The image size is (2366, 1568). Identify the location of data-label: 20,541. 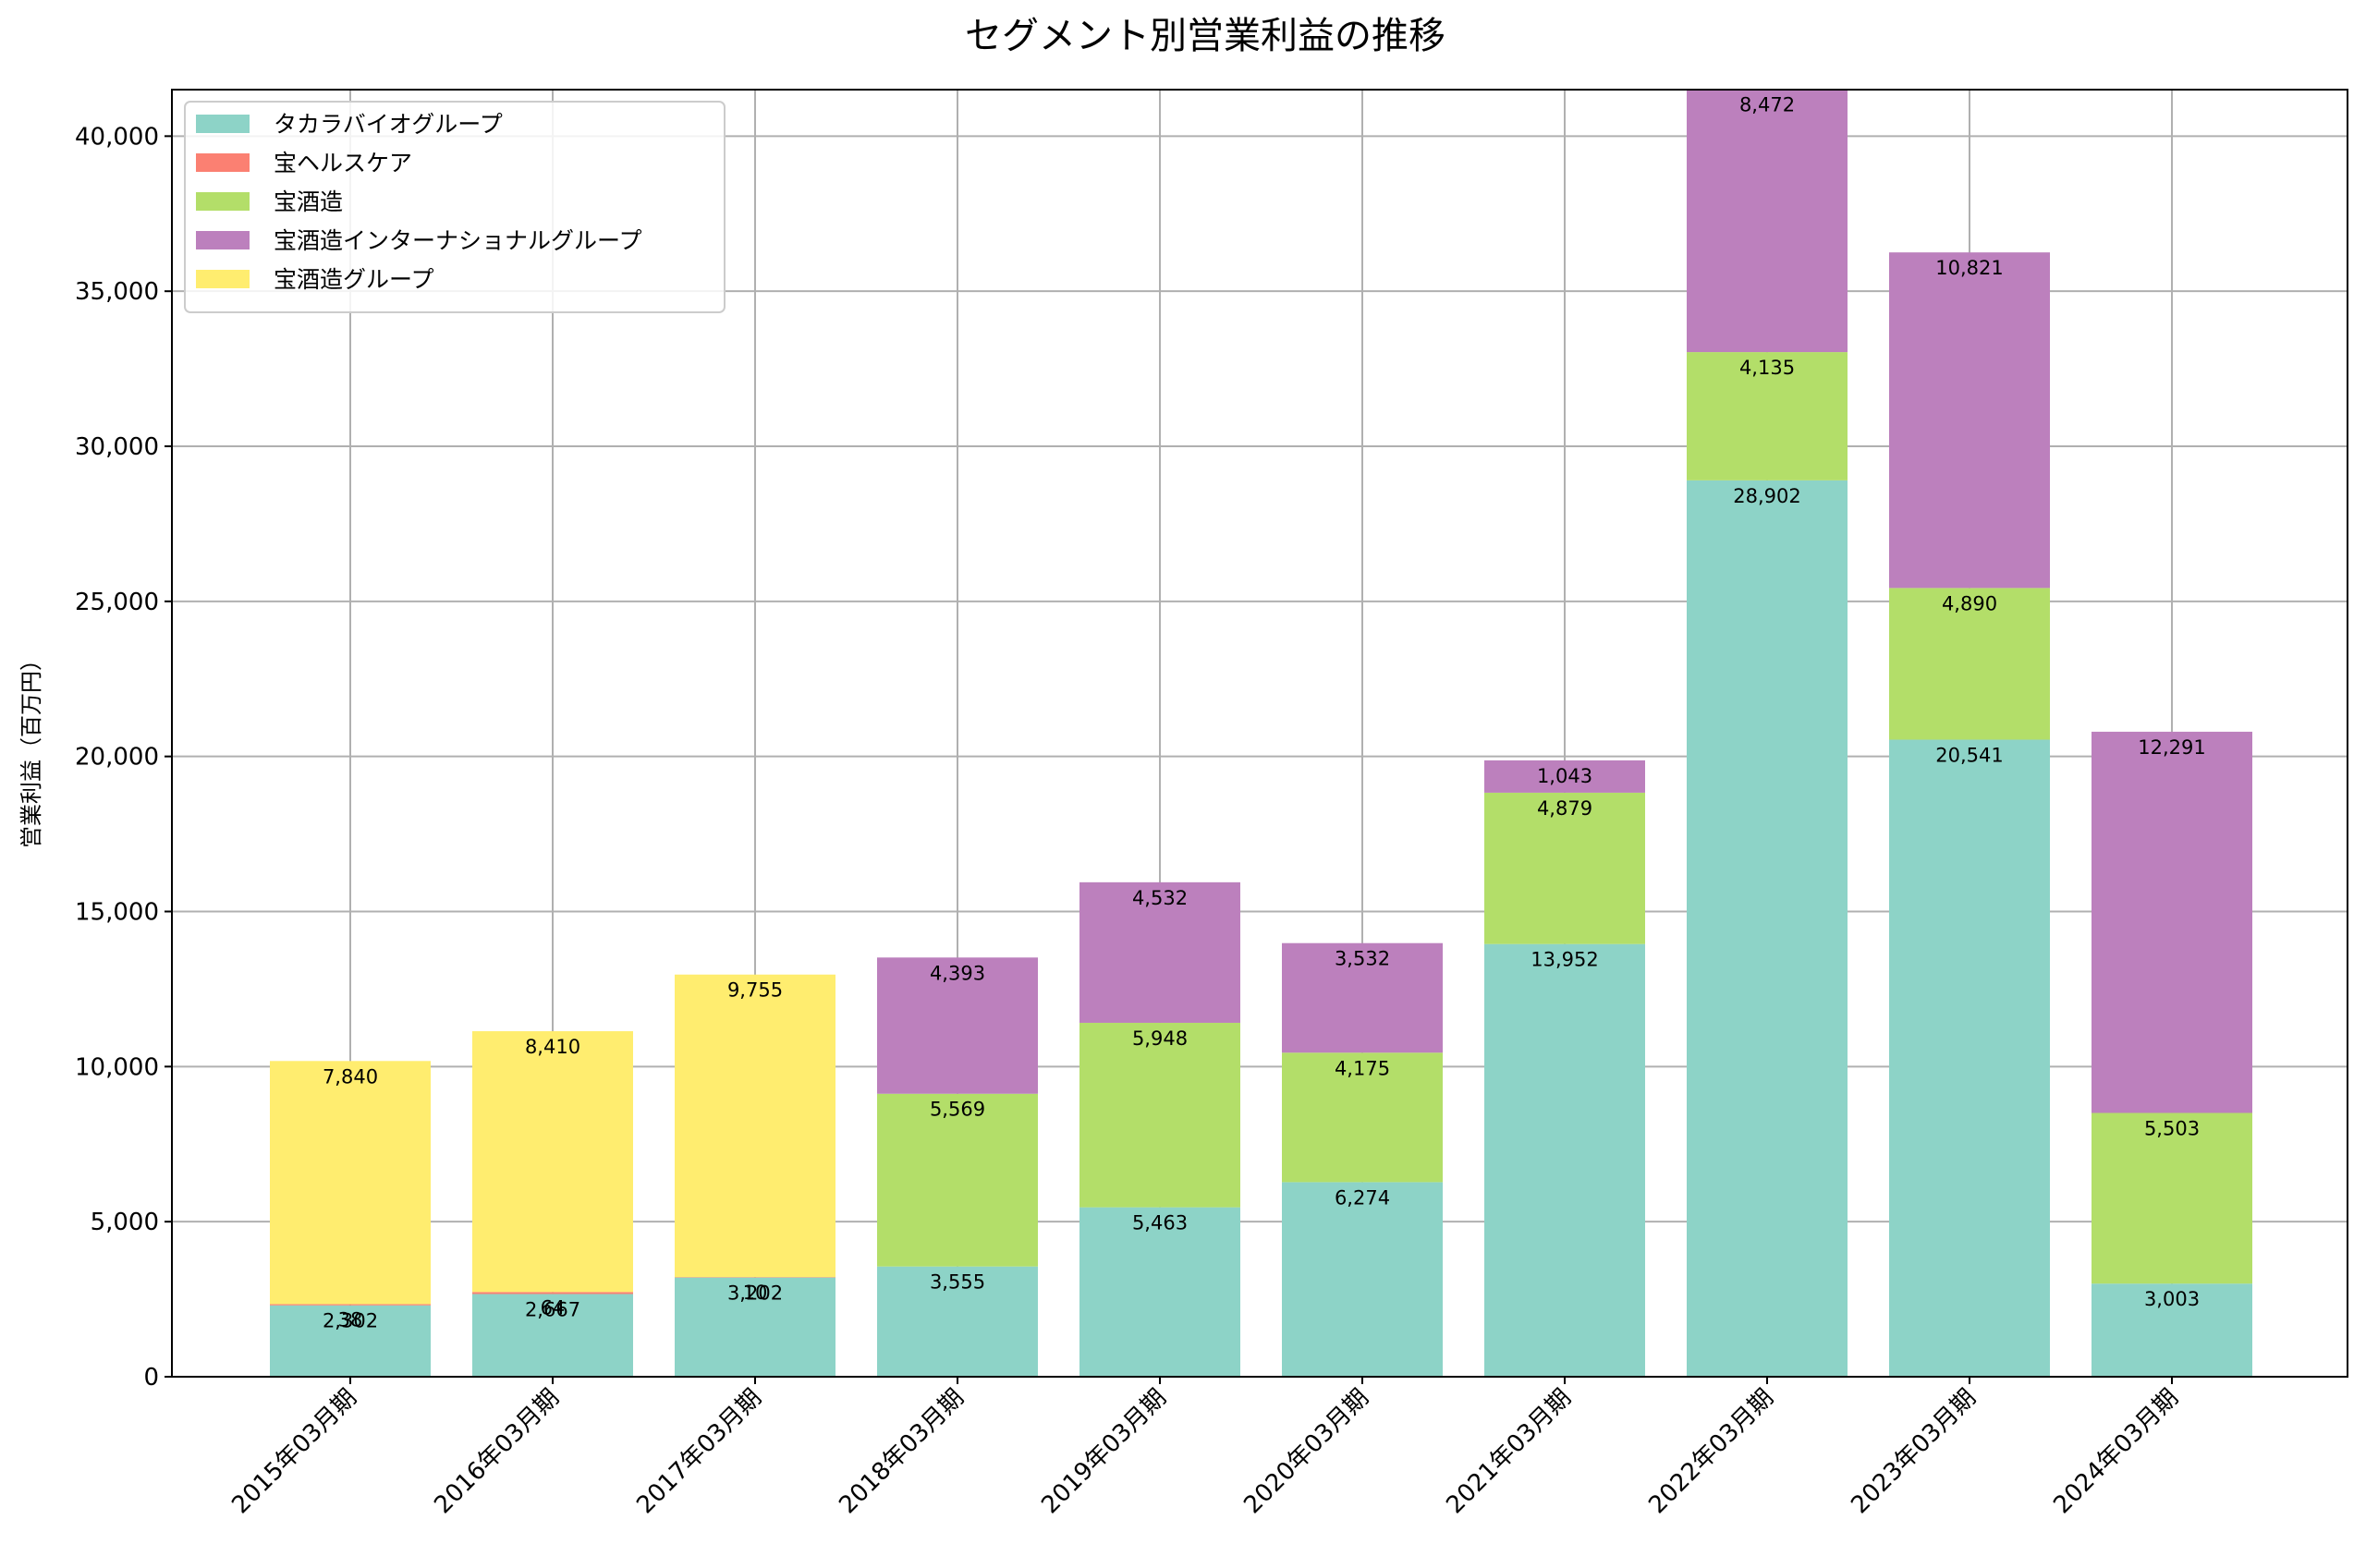
(1969, 756).